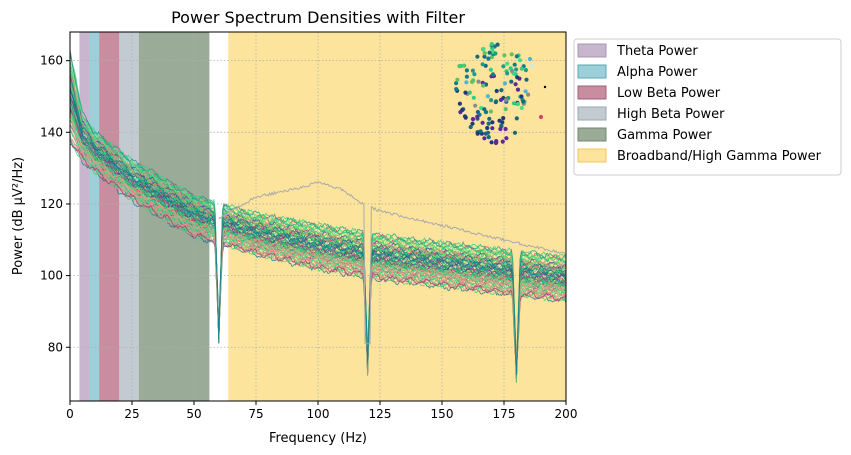 This screenshot has width=851, height=455. I want to click on legend-label-5: Broadband/High Gamma Power, so click(719, 156).